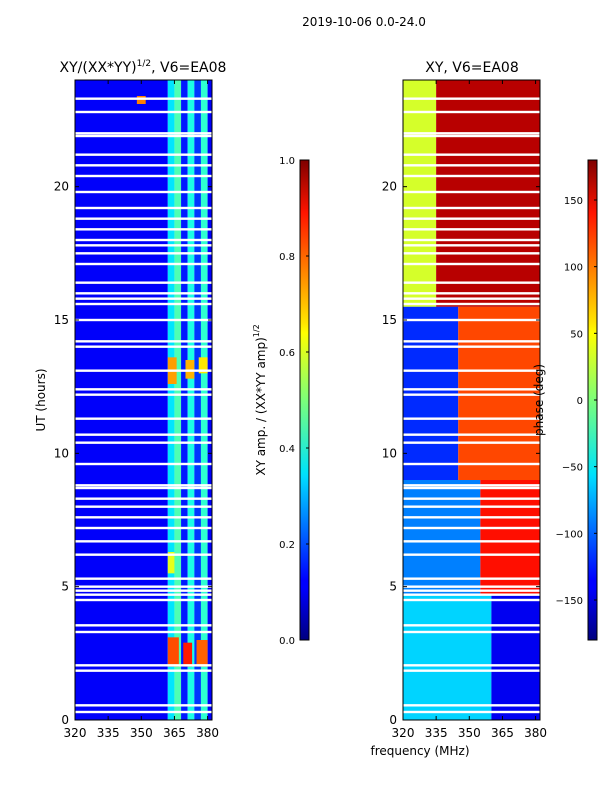 The height and width of the screenshot is (800, 600). I want to click on x-tick-label: 320, so click(403, 733).